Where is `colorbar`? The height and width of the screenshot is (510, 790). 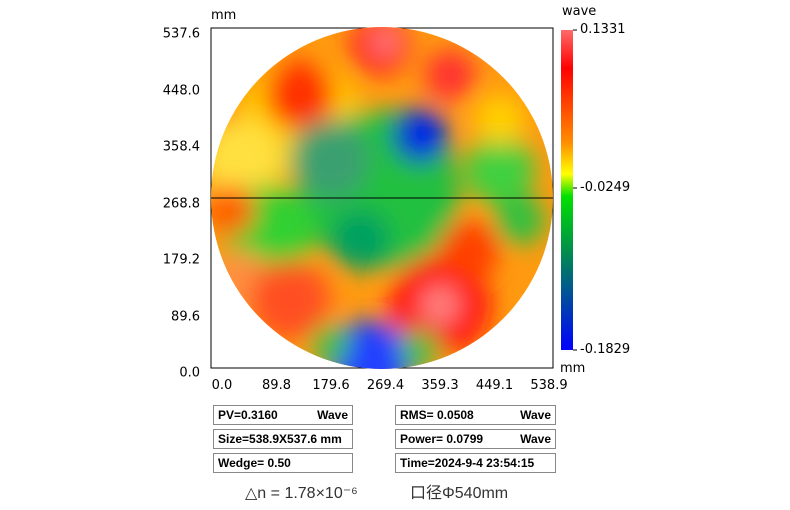 colorbar is located at coordinates (567, 190).